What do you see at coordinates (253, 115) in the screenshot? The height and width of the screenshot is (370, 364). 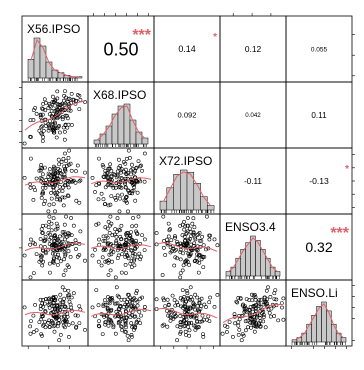 I see `correlation-value: 0.042` at bounding box center [253, 115].